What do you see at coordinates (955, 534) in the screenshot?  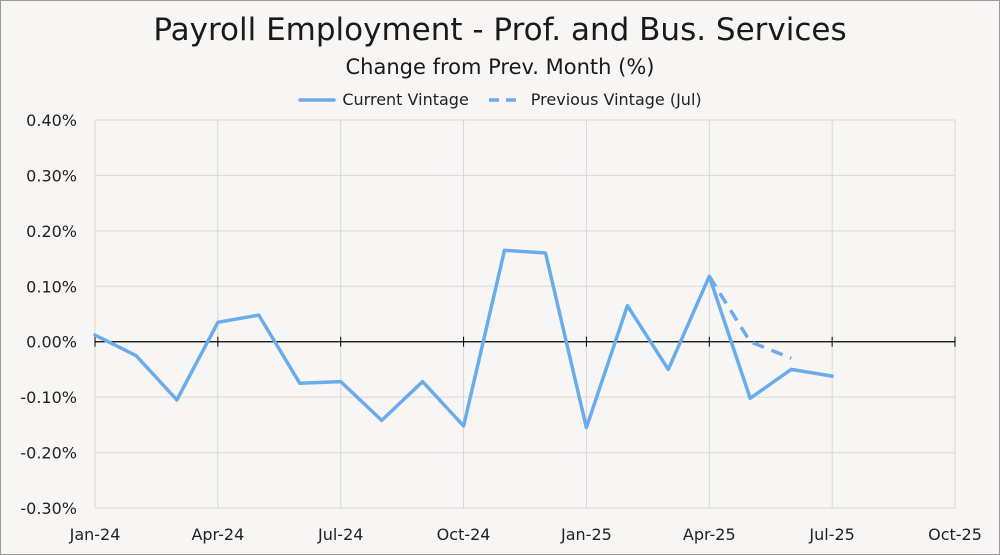 I see `x-tick-label: Oct-25` at bounding box center [955, 534].